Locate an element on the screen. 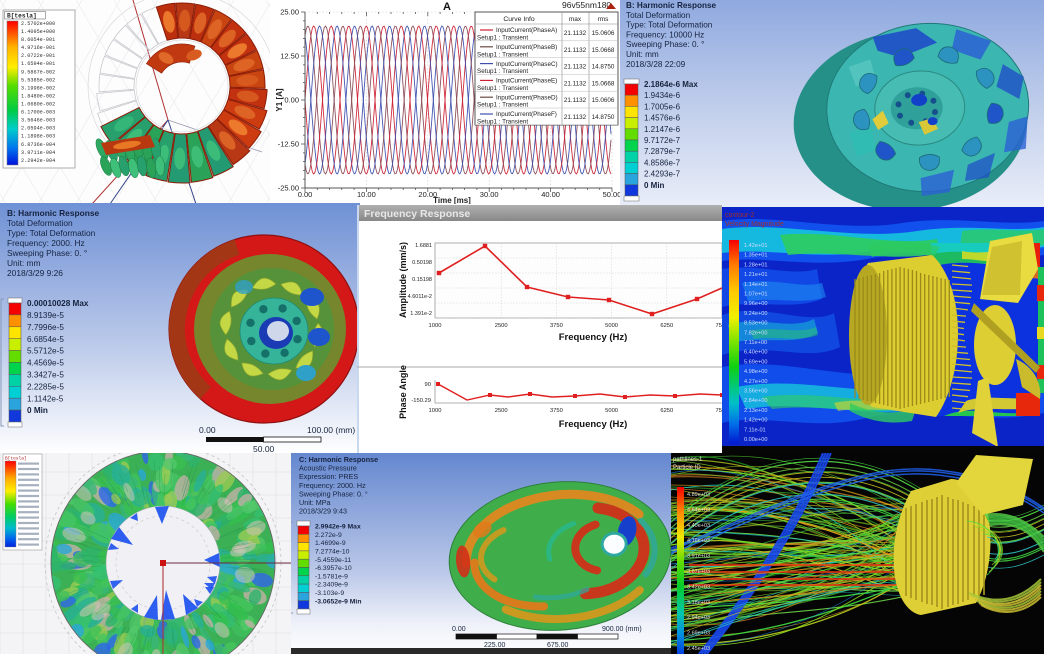 The width and height of the screenshot is (1044, 654). svg-text: InputCurrent(PhaseF) is located at coordinates (526, 114).